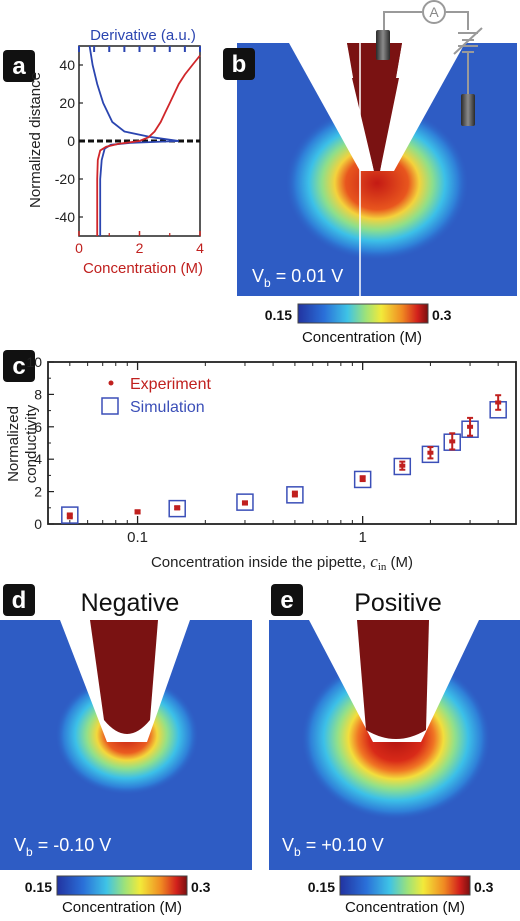  Describe the element at coordinates (143, 268) in the screenshot. I see `panel-a-x-label: Concentration (M)` at that location.